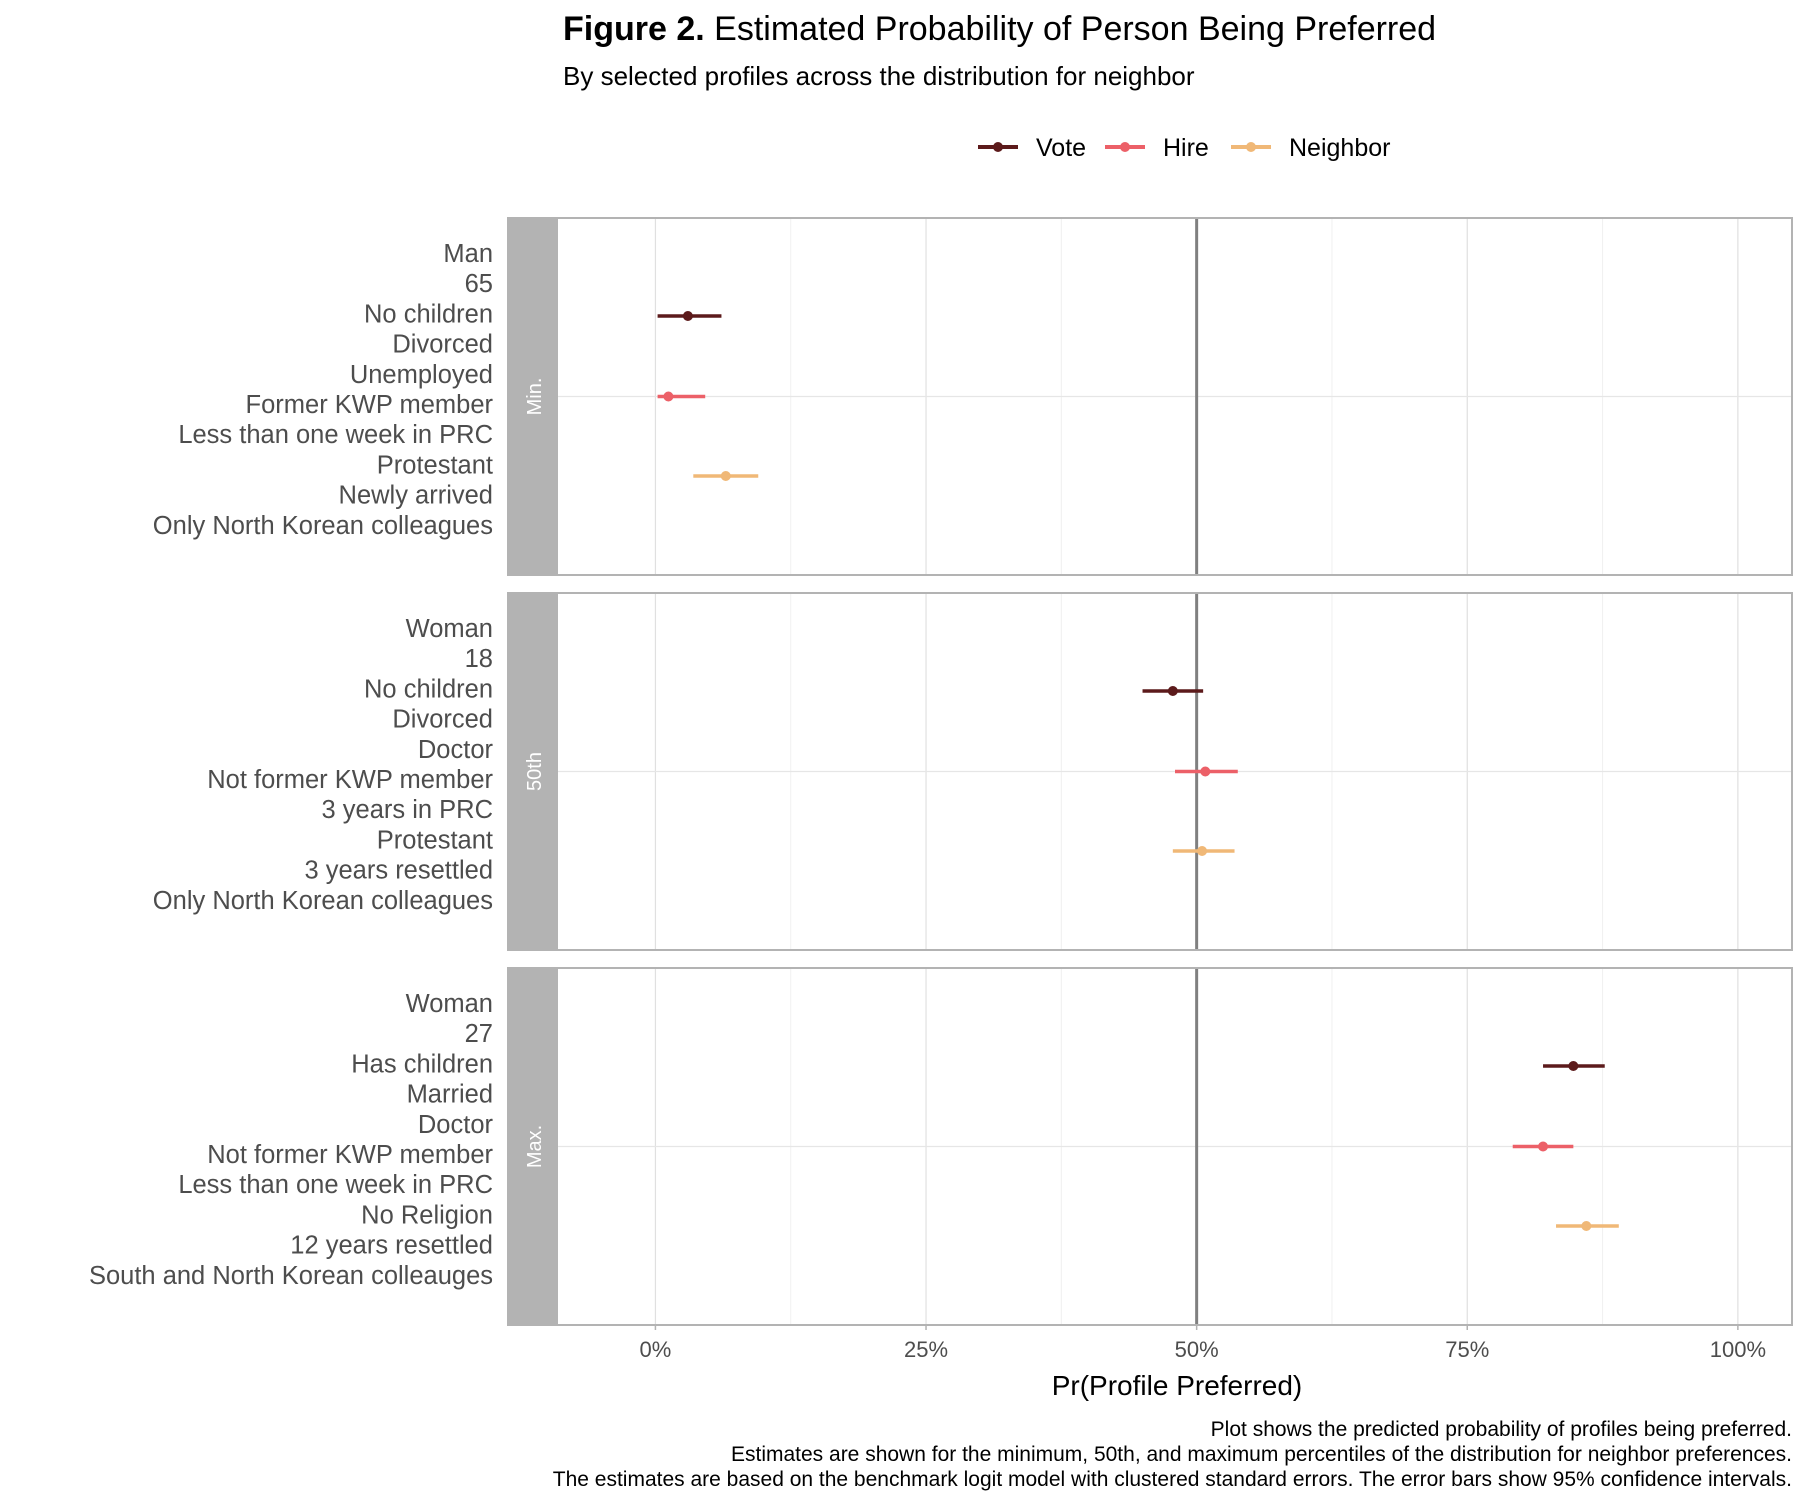  I want to click on panel-strip-label: 50th, so click(535, 771).